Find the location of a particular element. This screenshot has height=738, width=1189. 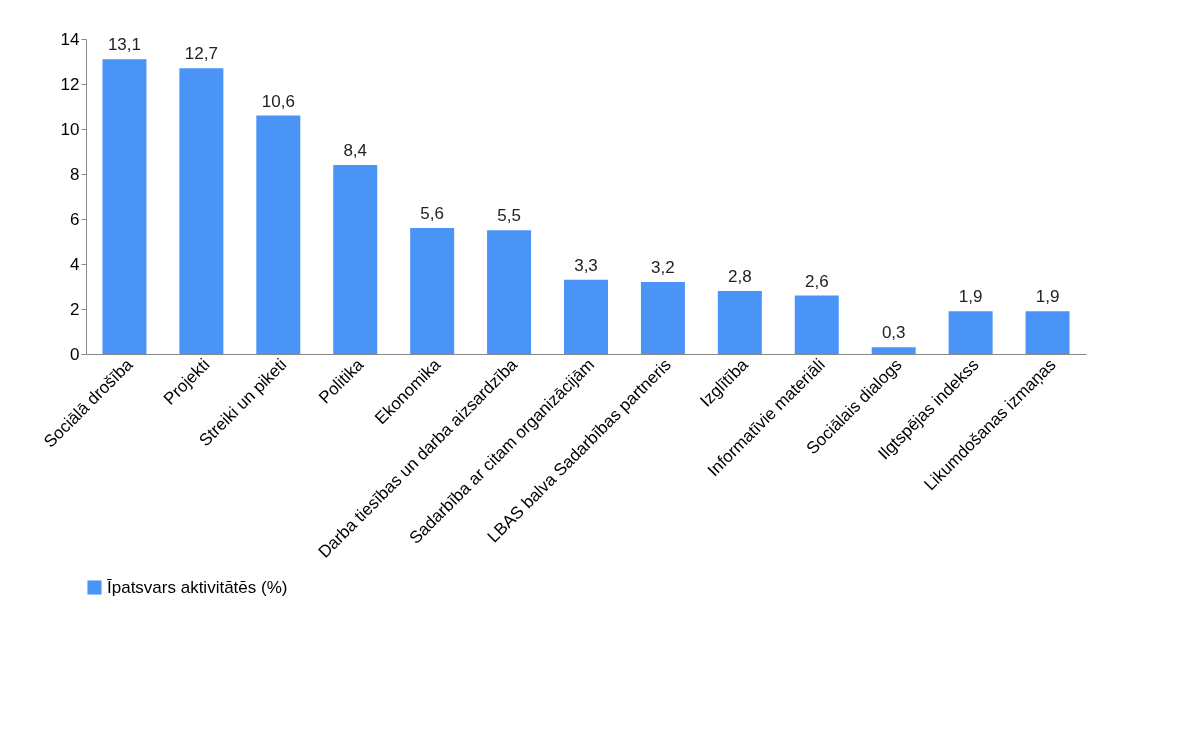

y-tick-label: 6 is located at coordinates (75, 219).